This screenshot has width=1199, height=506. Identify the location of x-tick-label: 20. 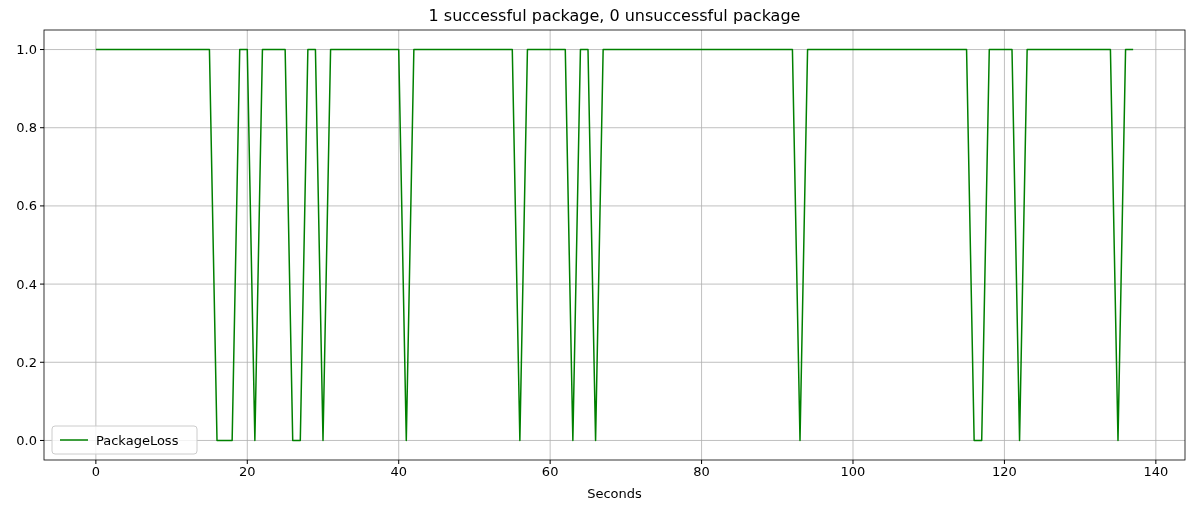
(247, 471).